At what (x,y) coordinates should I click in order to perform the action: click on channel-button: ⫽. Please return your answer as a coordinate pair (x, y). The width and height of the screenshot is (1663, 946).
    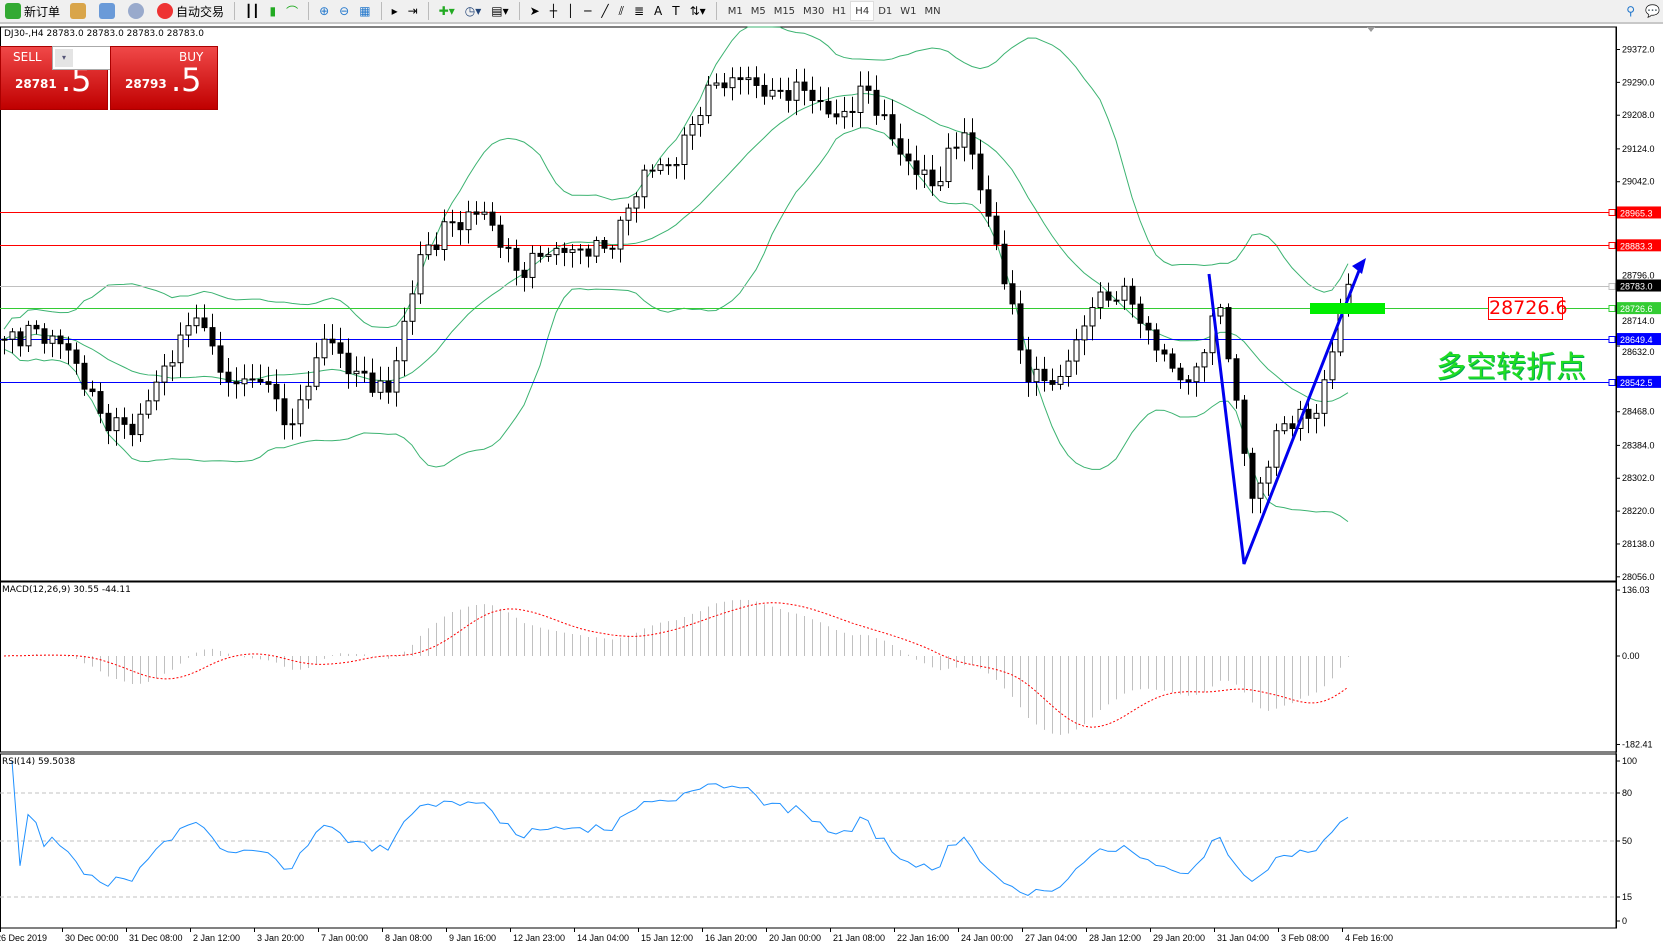
    Looking at the image, I should click on (621, 10).